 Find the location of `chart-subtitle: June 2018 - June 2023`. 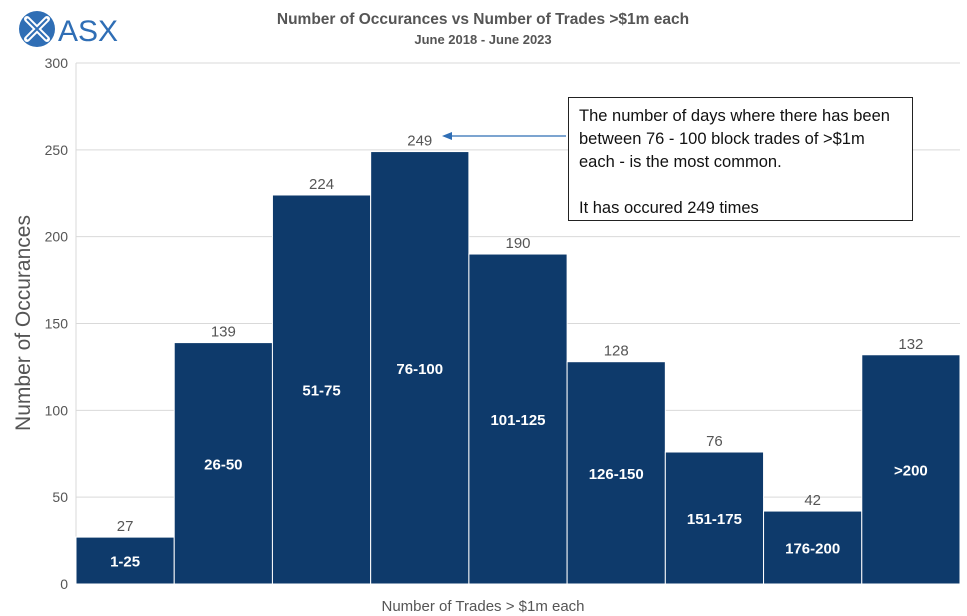

chart-subtitle: June 2018 - June 2023 is located at coordinates (482, 39).